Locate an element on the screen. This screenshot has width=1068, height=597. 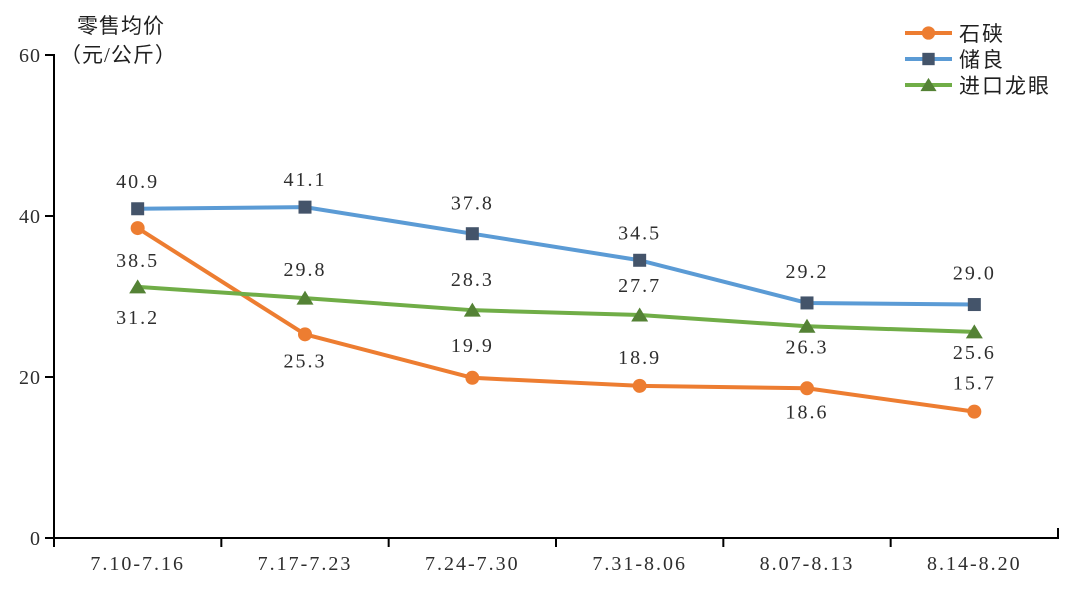
data-label: 18.6 is located at coordinates (807, 412).